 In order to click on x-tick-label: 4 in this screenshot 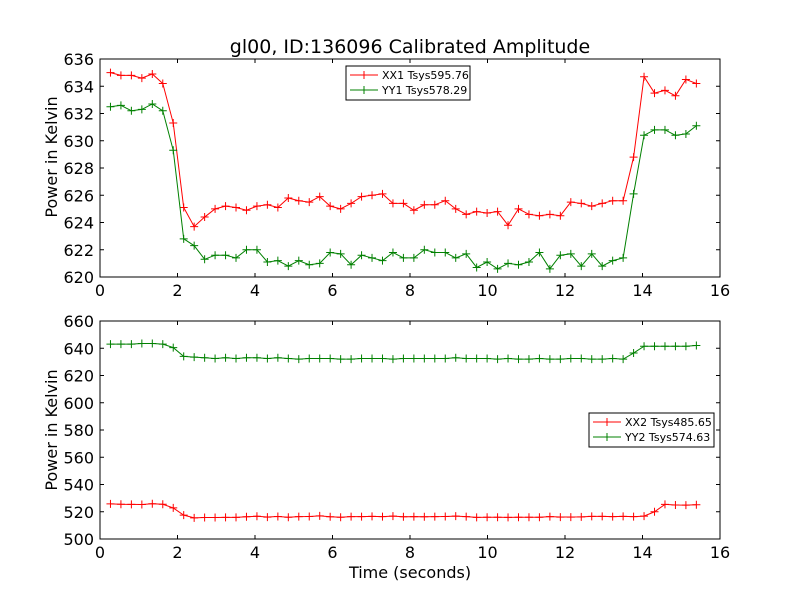, I will do `click(255, 290)`.